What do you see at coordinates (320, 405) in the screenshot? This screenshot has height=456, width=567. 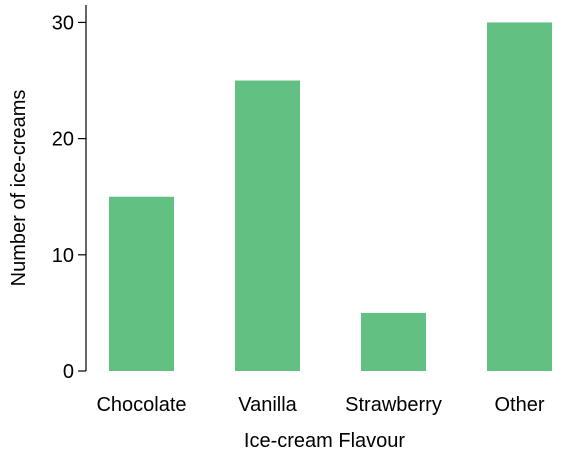 I see `x-ticks-group: Chocolate Vanilla Strawberry Other` at bounding box center [320, 405].